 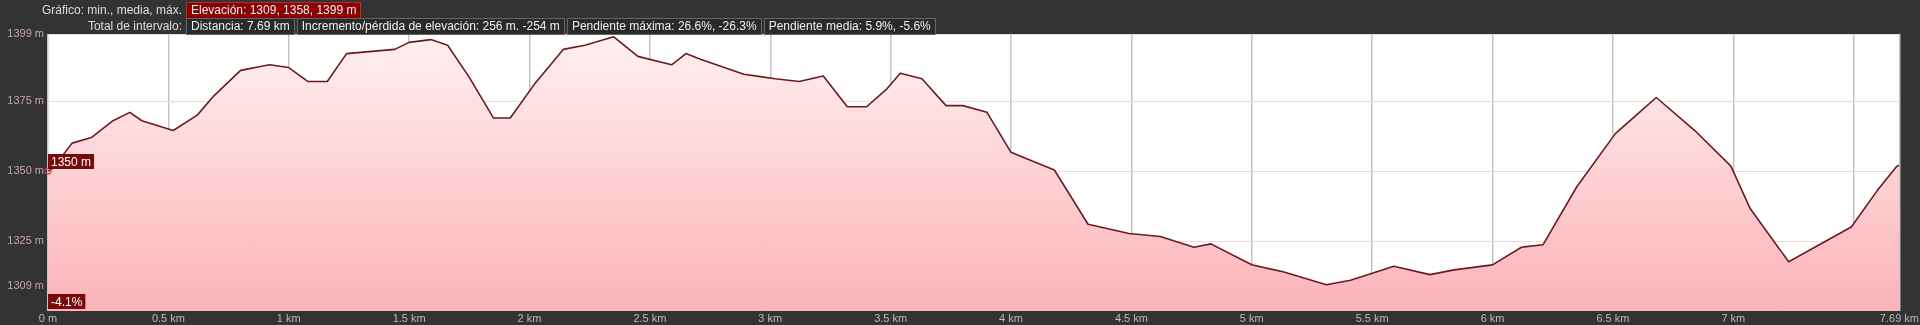 What do you see at coordinates (240, 26) in the screenshot?
I see `text: Distancia: 7.69 km` at bounding box center [240, 26].